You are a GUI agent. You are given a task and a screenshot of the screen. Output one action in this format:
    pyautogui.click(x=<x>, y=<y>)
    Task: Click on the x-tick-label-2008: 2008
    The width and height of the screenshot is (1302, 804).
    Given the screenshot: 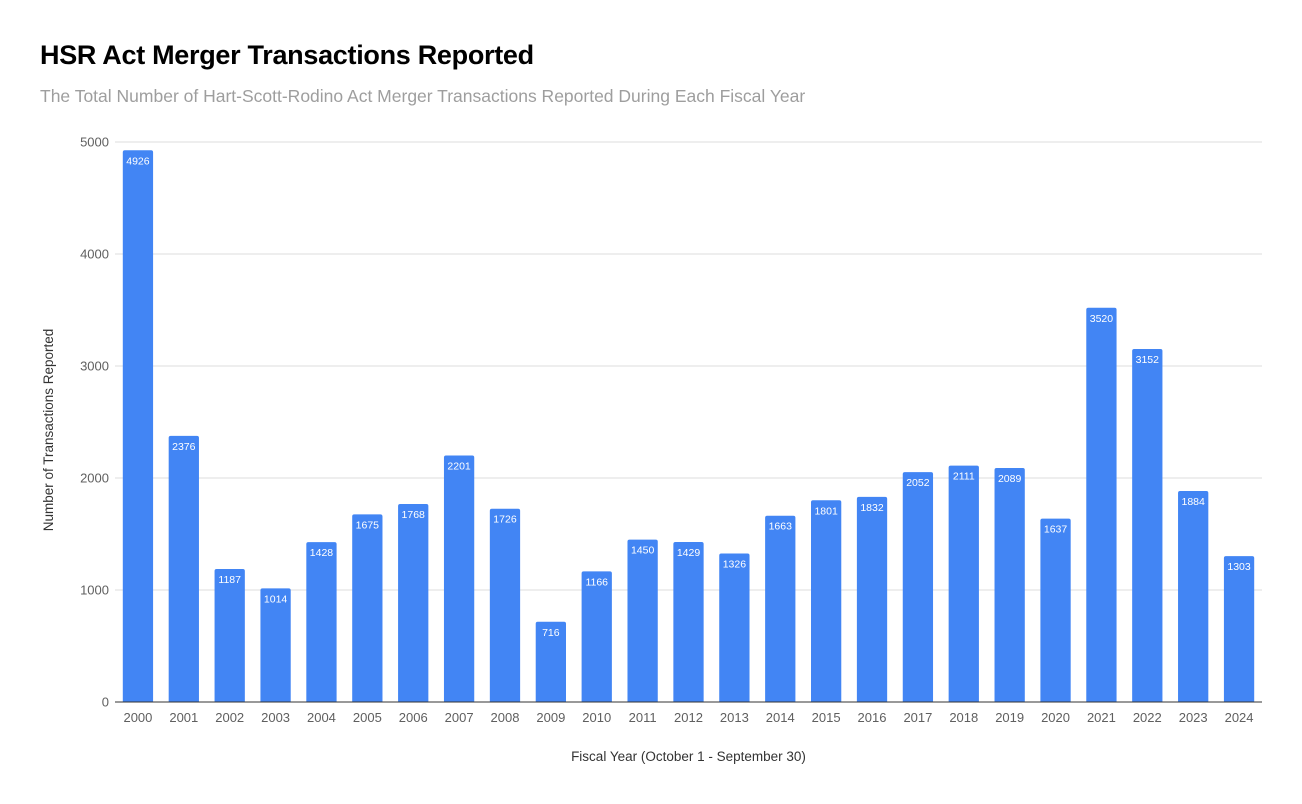 What is the action you would take?
    pyautogui.click(x=505, y=717)
    